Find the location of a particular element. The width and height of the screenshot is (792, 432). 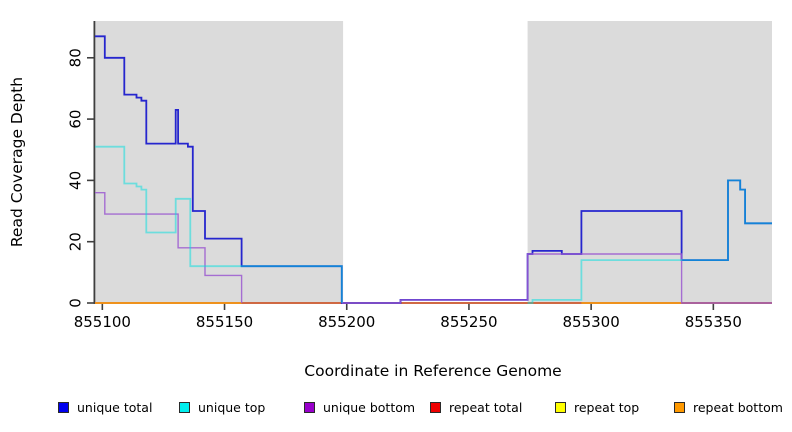

legend-label: unique top is located at coordinates (232, 407).